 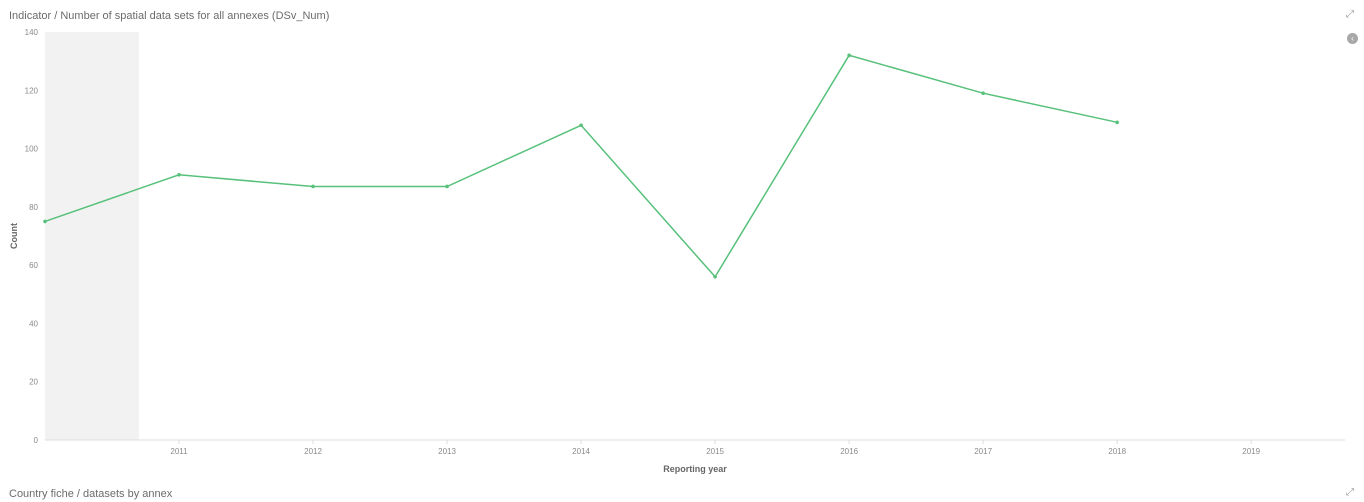 What do you see at coordinates (36, 440) in the screenshot?
I see `y-tick-label: 0` at bounding box center [36, 440].